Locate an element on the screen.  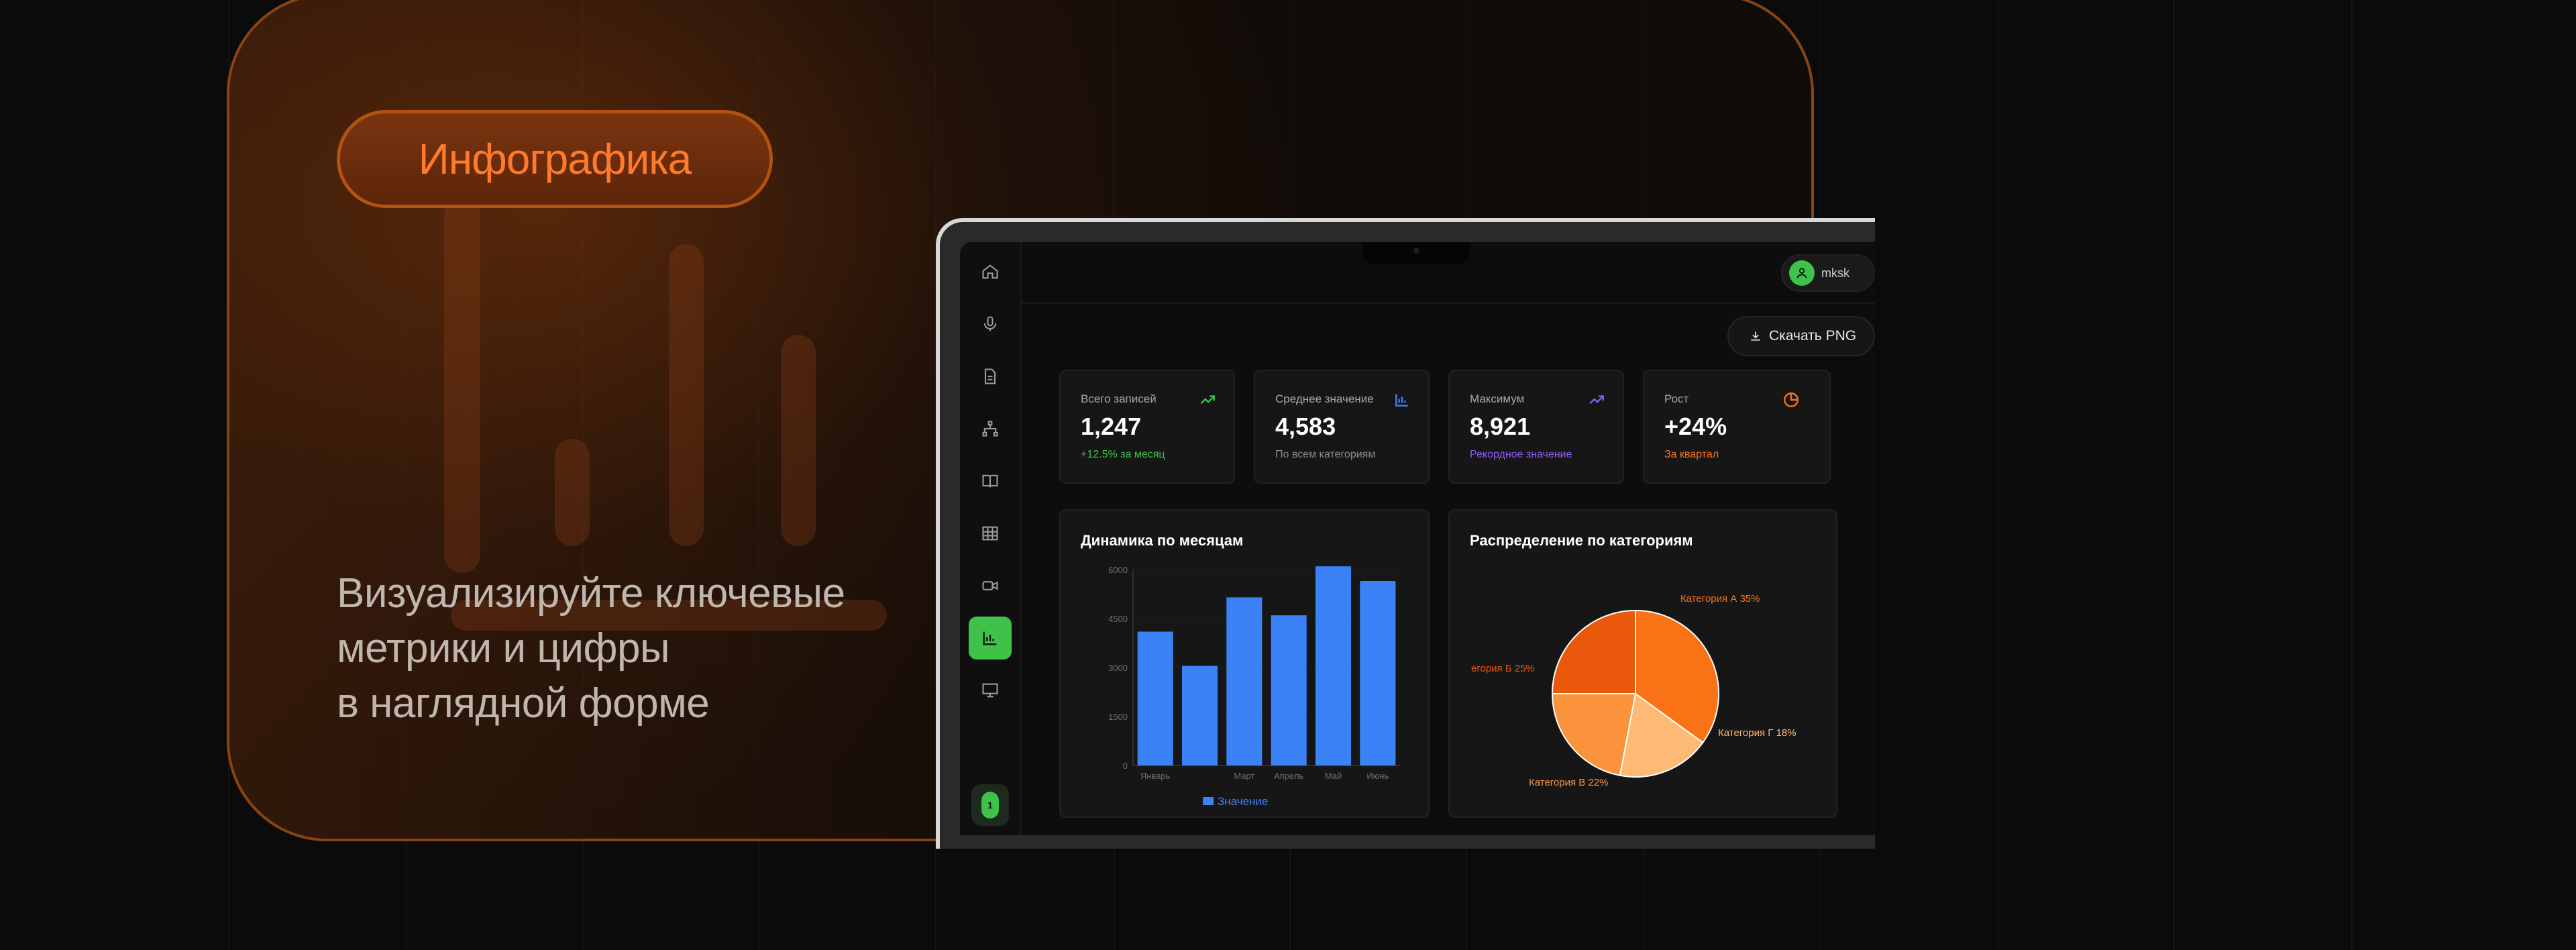
download-label: Скачать PNG is located at coordinates (1813, 336).